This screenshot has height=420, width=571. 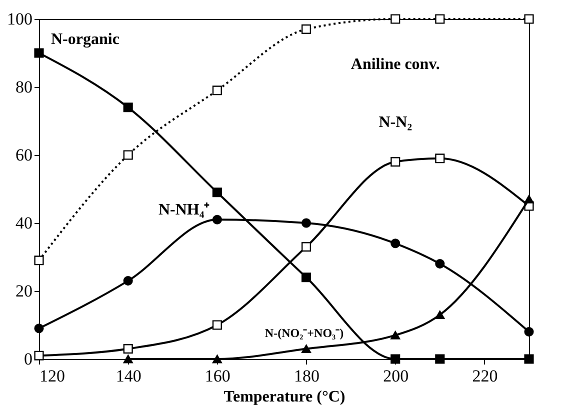 What do you see at coordinates (24, 223) in the screenshot?
I see `y-tick-label: 40` at bounding box center [24, 223].